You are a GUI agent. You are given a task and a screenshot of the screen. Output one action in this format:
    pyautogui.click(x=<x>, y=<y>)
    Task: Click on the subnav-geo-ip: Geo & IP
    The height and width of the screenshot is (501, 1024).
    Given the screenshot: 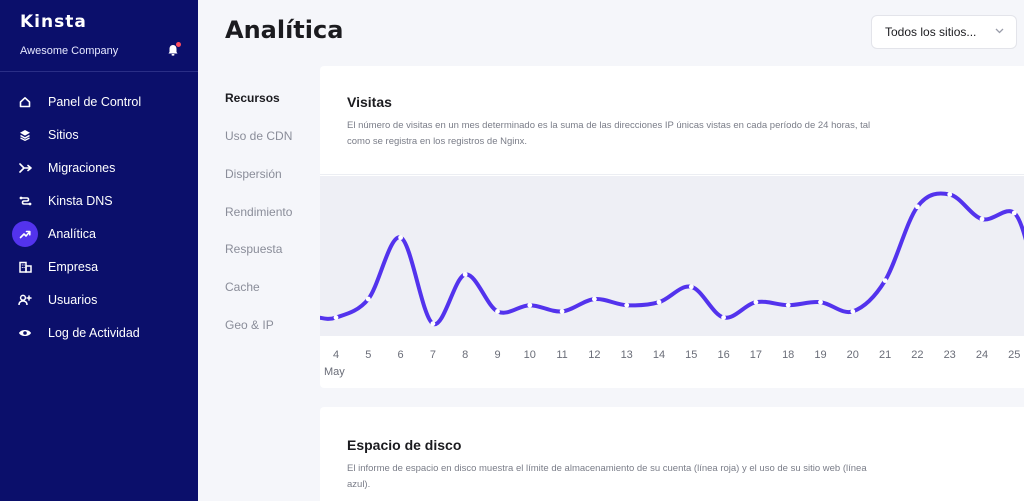 What is the action you would take?
    pyautogui.click(x=249, y=325)
    